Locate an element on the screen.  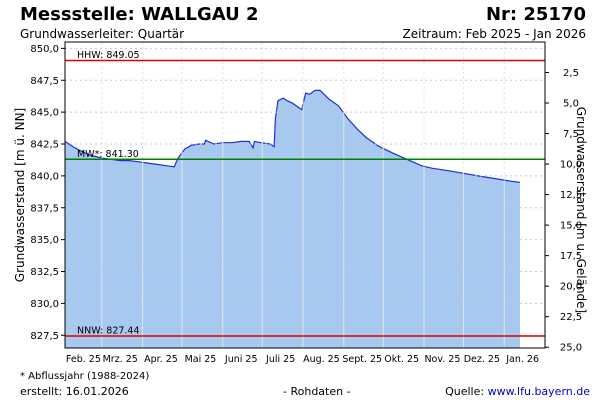
y-axis-title-left: Grundwasserstand [m ü. NN] is located at coordinates (20, 195).